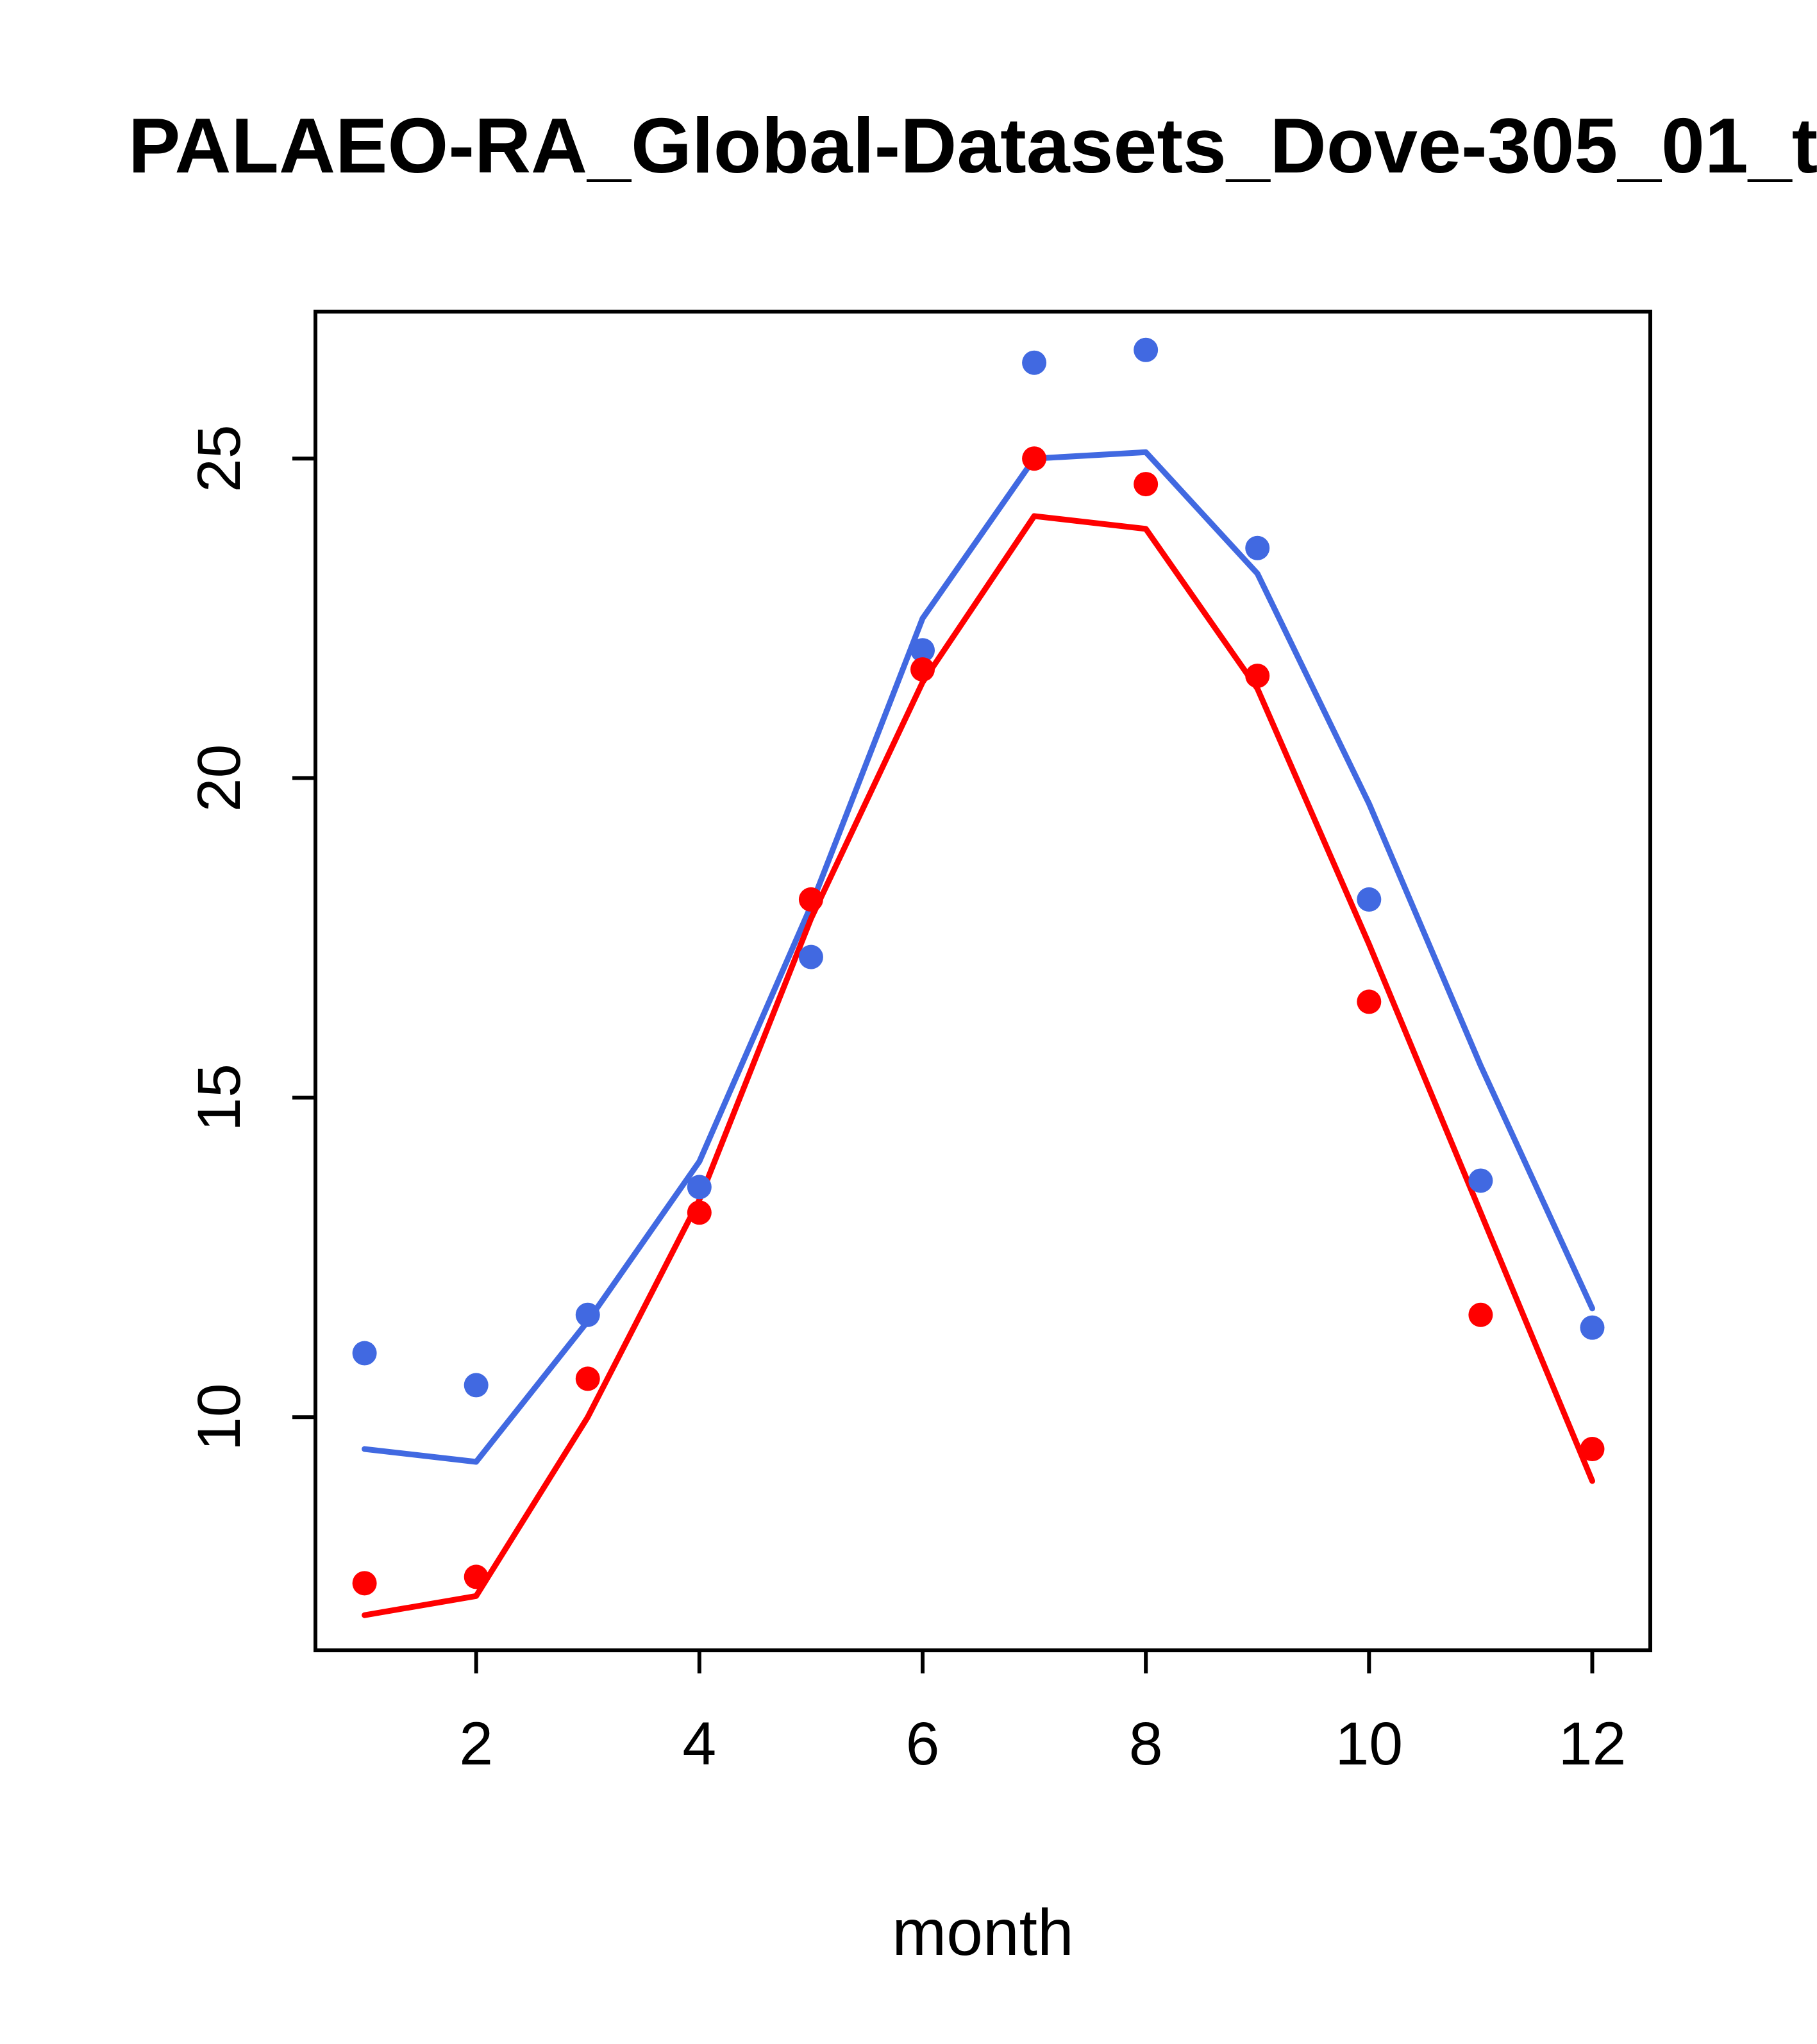 The height and width of the screenshot is (2044, 1817). What do you see at coordinates (699, 1744) in the screenshot?
I see `x-tick-label: 4` at bounding box center [699, 1744].